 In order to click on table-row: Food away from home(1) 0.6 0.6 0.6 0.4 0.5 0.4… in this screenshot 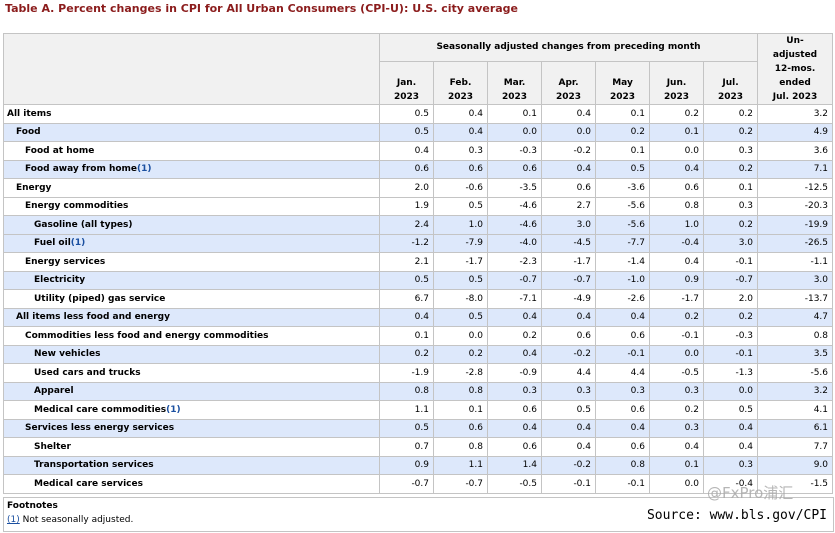, I will do `click(418, 169)`.